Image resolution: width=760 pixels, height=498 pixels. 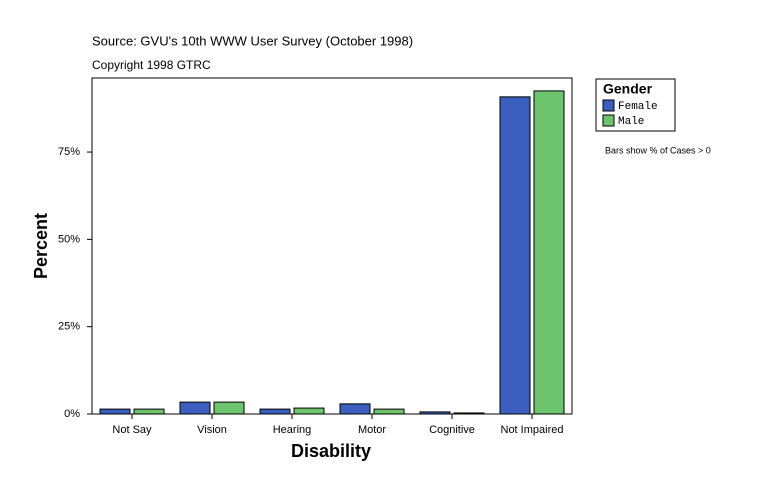 What do you see at coordinates (72, 414) in the screenshot?
I see `y-tick-label: 0%` at bounding box center [72, 414].